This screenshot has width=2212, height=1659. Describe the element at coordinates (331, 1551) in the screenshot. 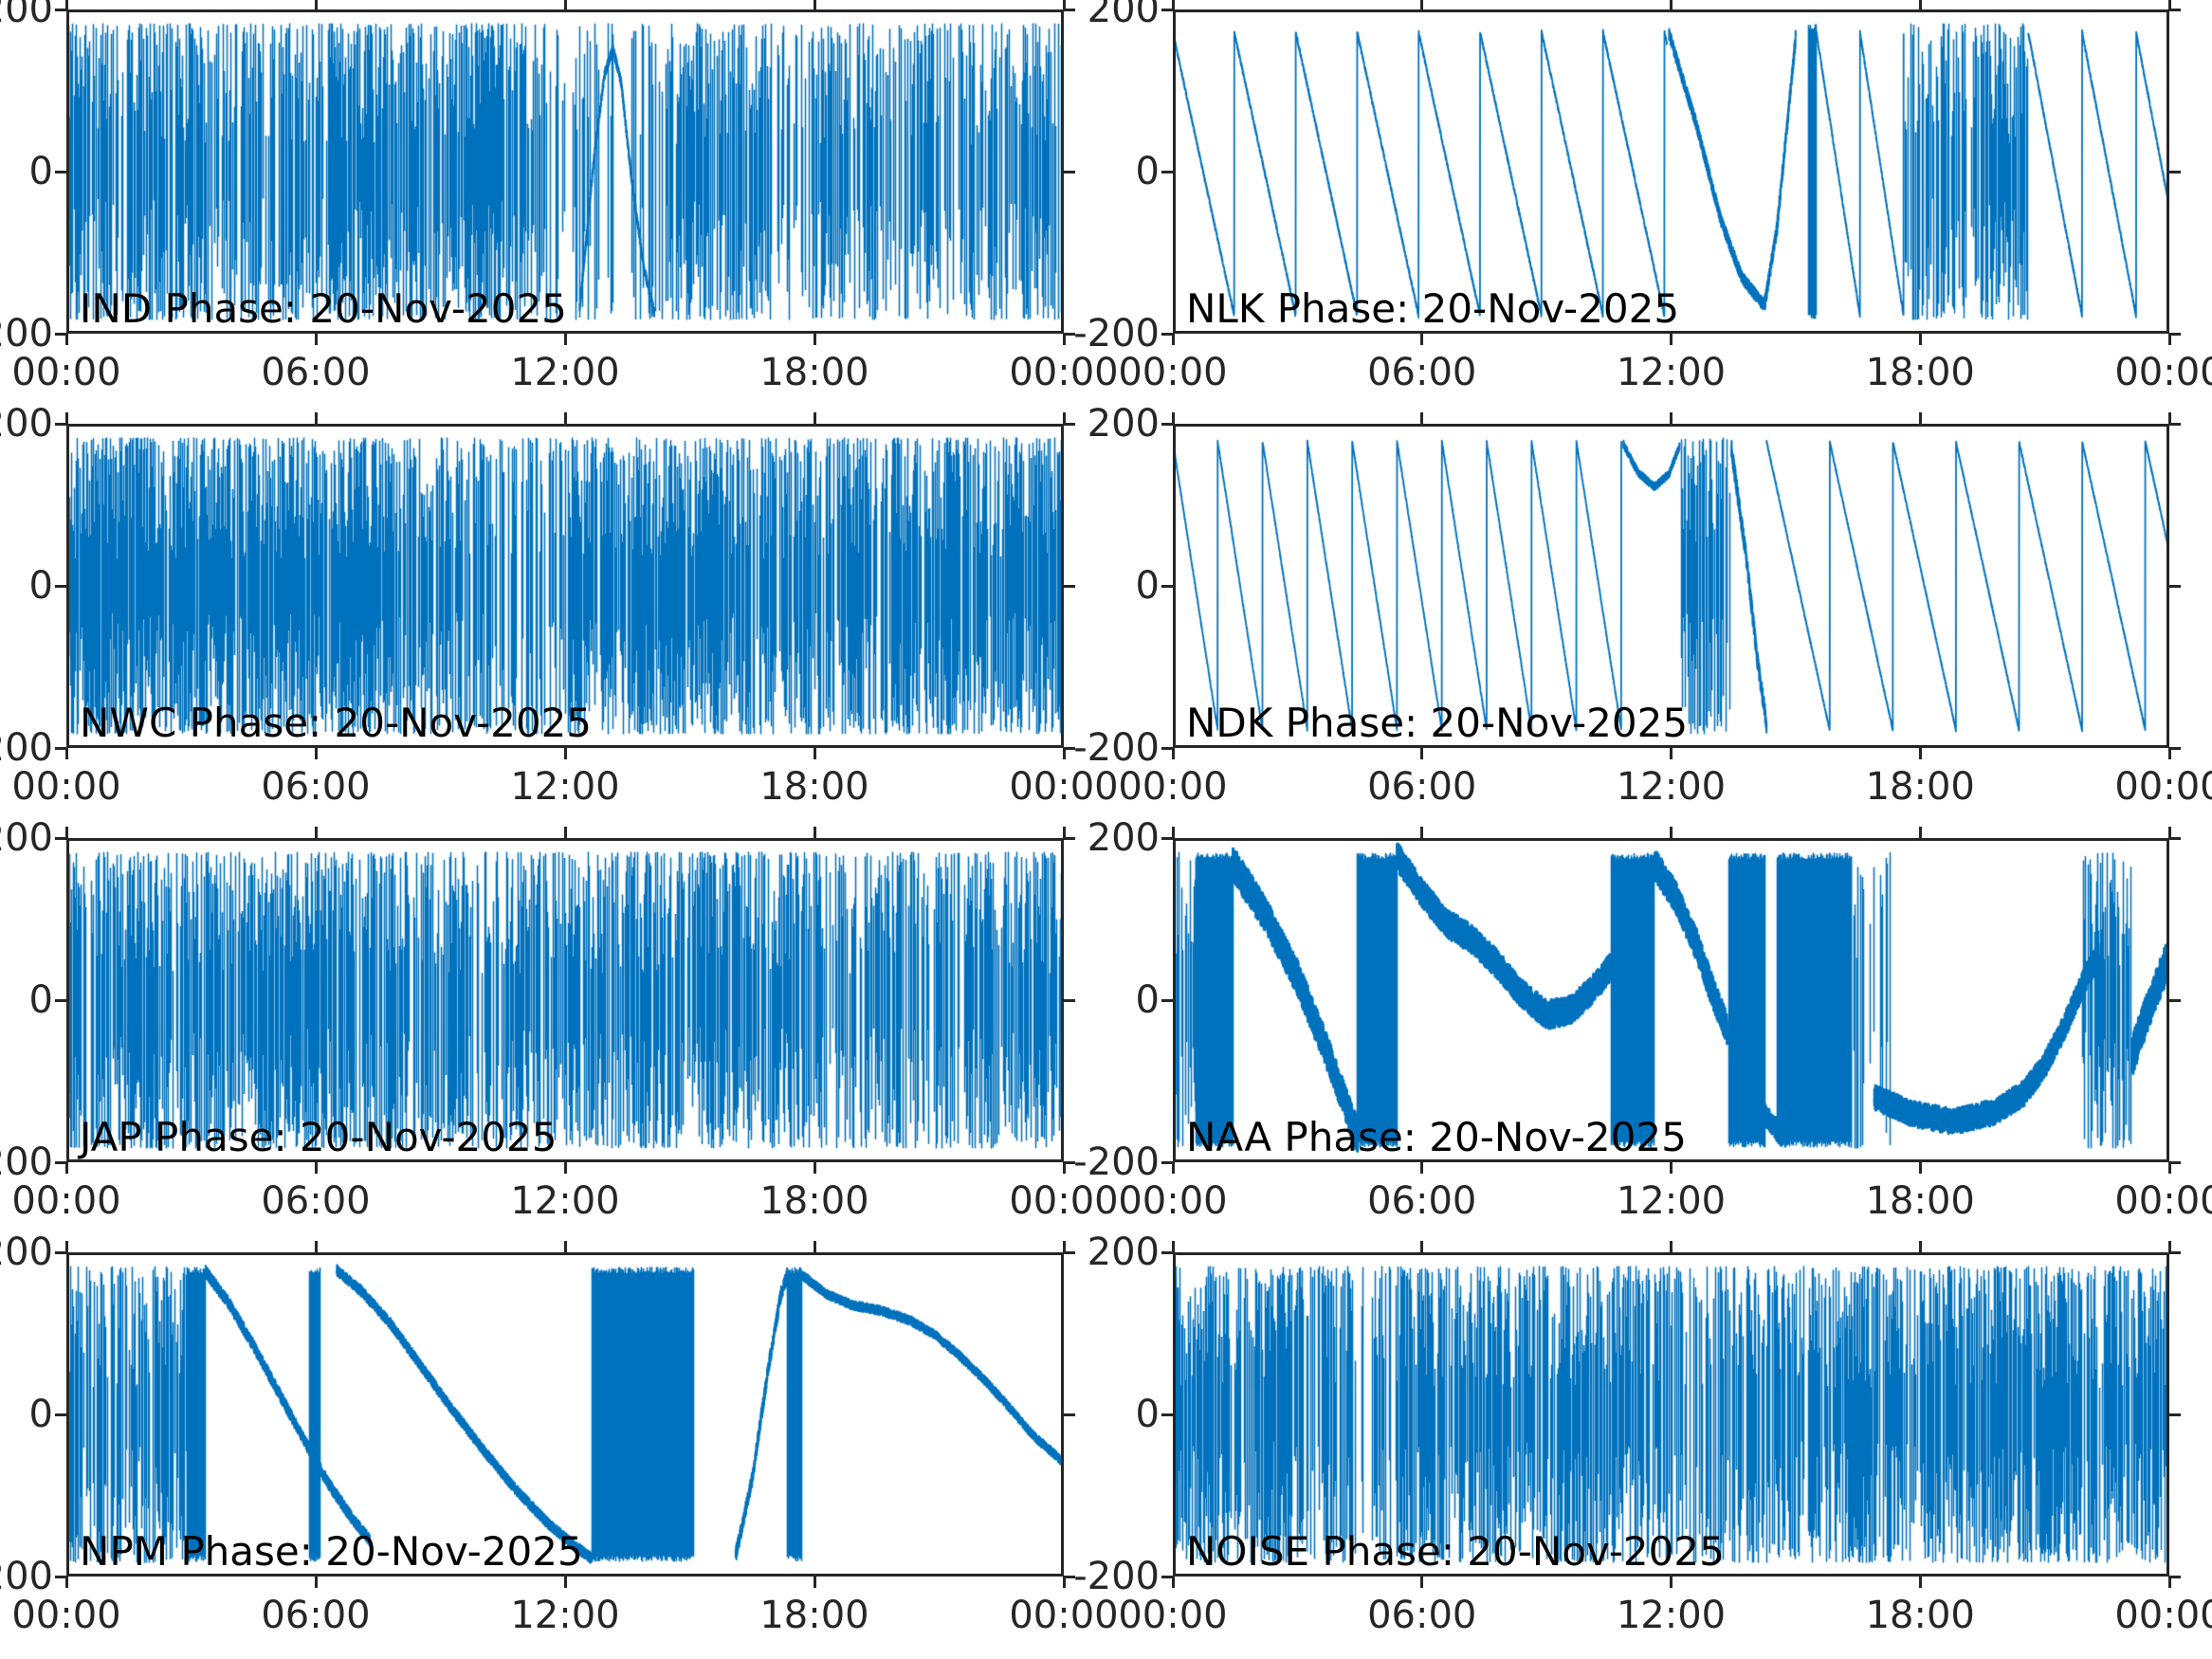

I see `station-phase-label: NPM Phase: 20-Nov-2025` at that location.